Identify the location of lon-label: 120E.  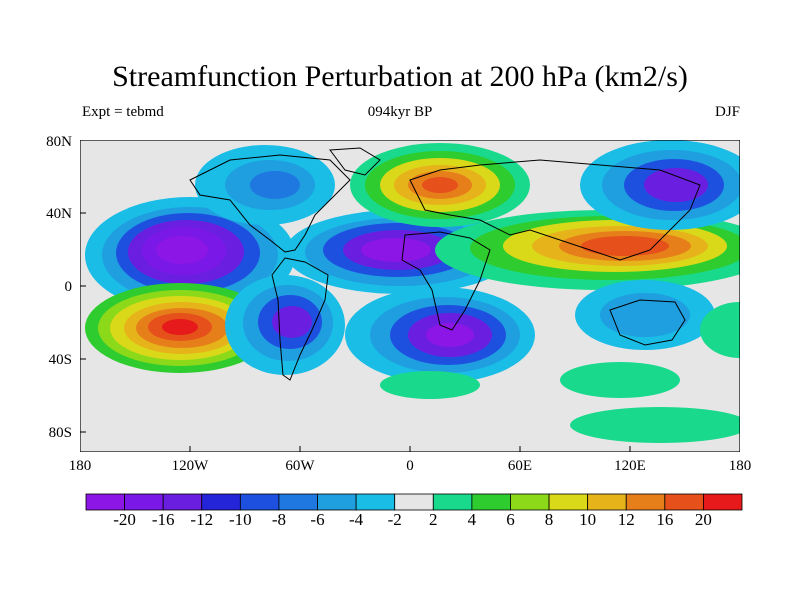
(630, 466).